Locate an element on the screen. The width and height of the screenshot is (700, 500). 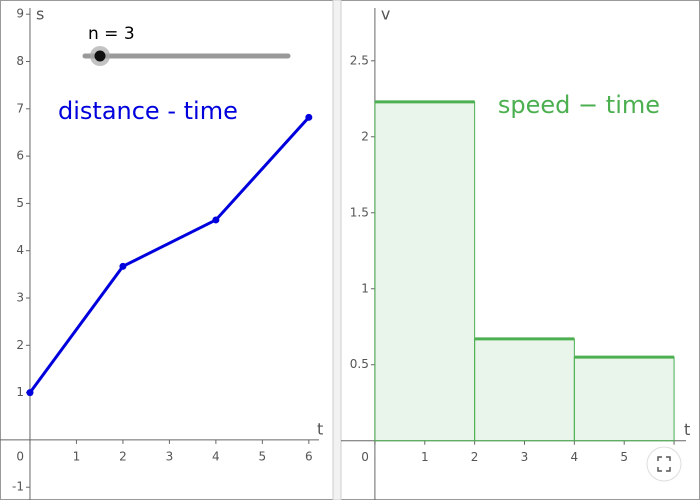
y-axis-label: v is located at coordinates (385, 14).